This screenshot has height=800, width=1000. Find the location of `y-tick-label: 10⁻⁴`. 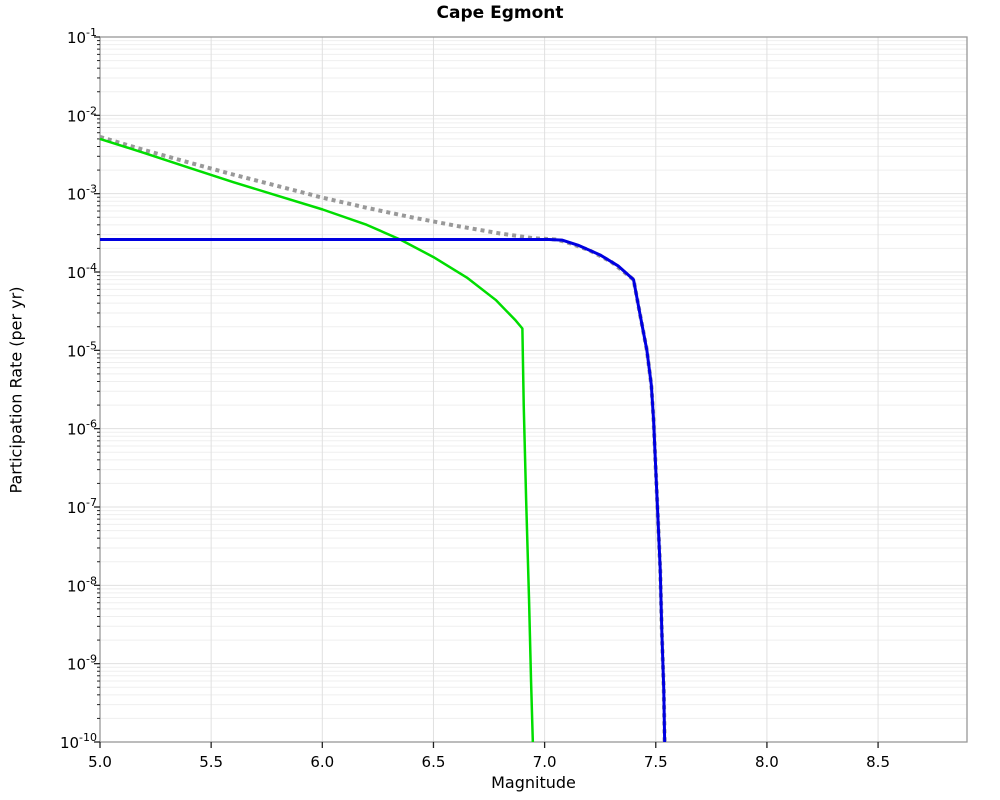

y-tick-label: 10⁻⁴ is located at coordinates (82, 271).